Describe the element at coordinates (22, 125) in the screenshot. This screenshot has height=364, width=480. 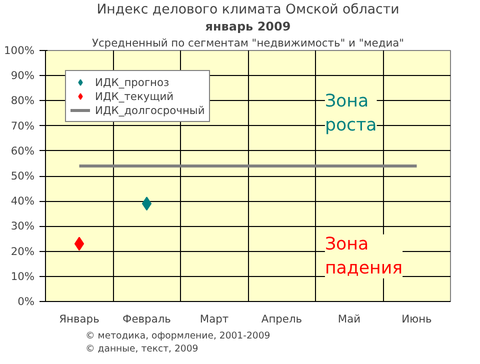
I see `y-tick-label: 70%` at that location.